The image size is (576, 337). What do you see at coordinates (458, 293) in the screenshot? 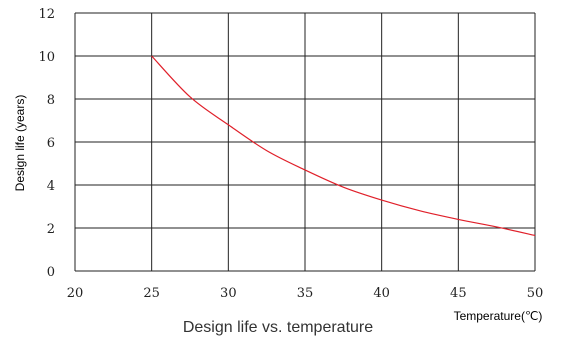
I see `x-tick-label: 45` at bounding box center [458, 293].